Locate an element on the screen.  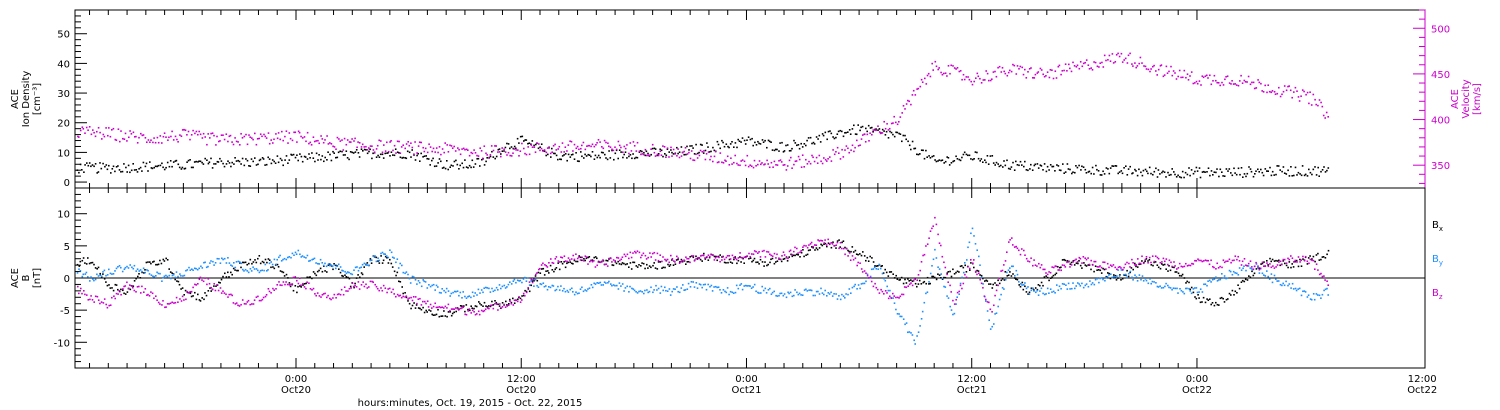
x-tick-time-label: 12:00 is located at coordinates (1422, 379).